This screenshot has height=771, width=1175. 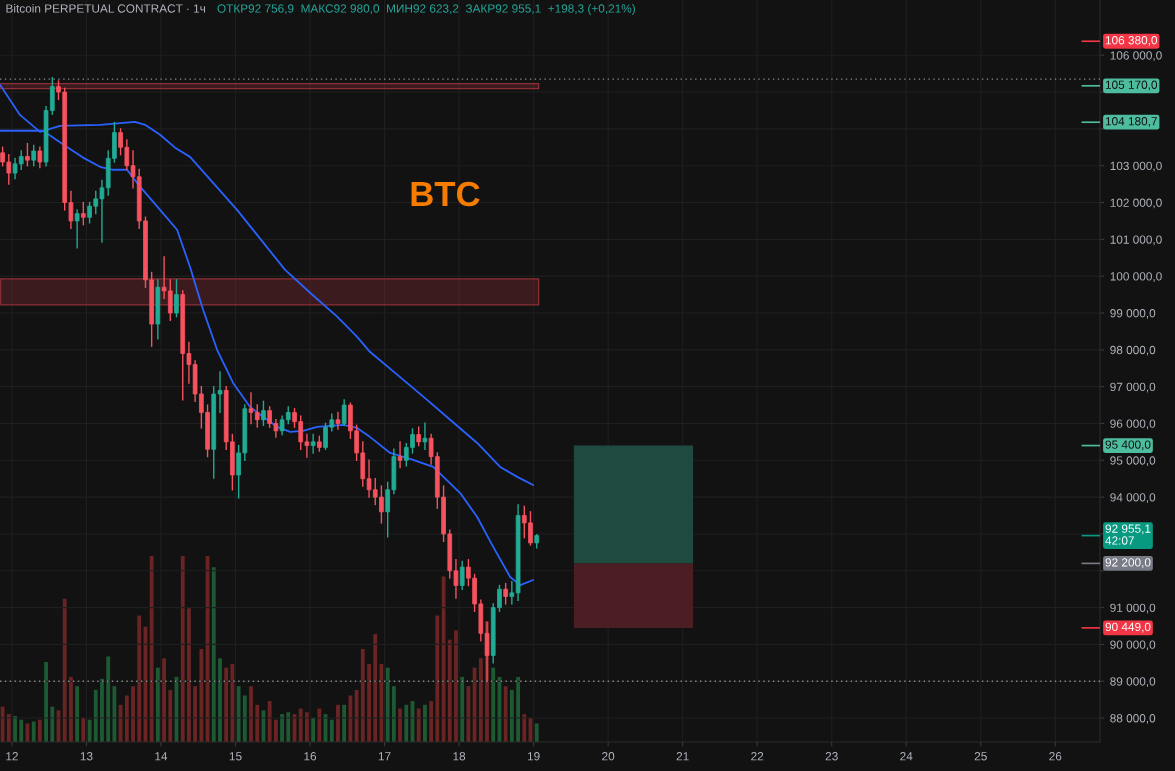 I want to click on ref-line-label: 92 200,0, so click(x=1128, y=563).